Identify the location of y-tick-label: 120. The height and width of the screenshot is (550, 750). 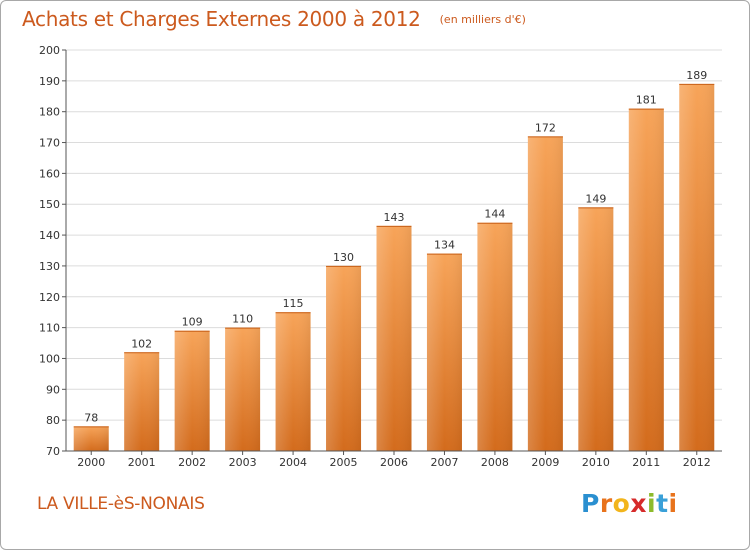
(49, 297).